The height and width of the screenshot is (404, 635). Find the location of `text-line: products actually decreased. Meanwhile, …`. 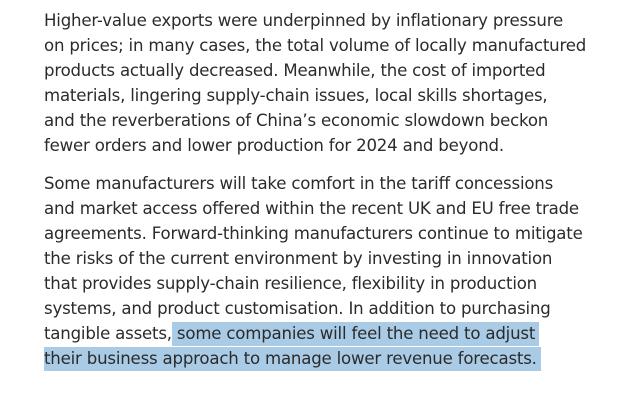

text-line: products actually decreased. Meanwhile, … is located at coordinates (295, 70).